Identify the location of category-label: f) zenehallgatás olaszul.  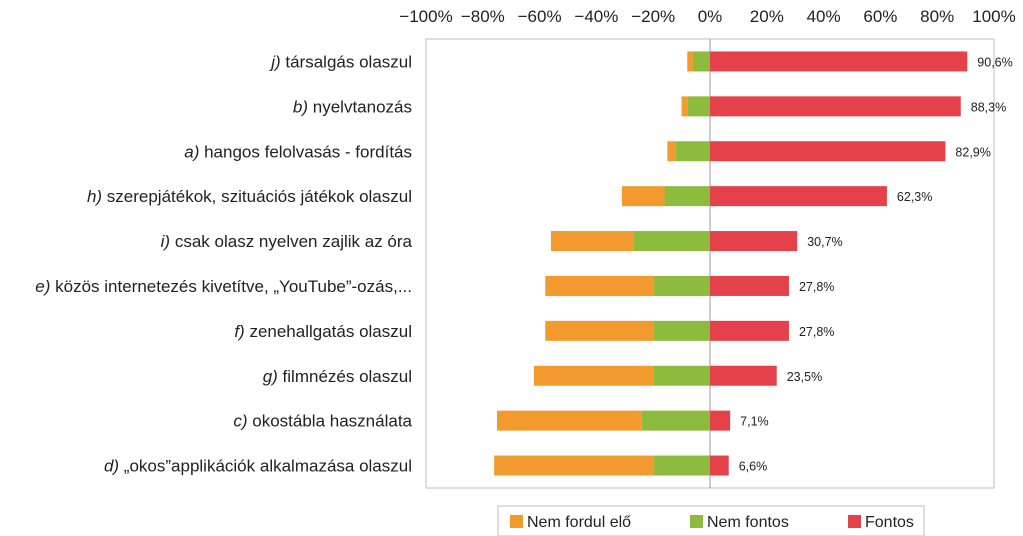
(323, 331).